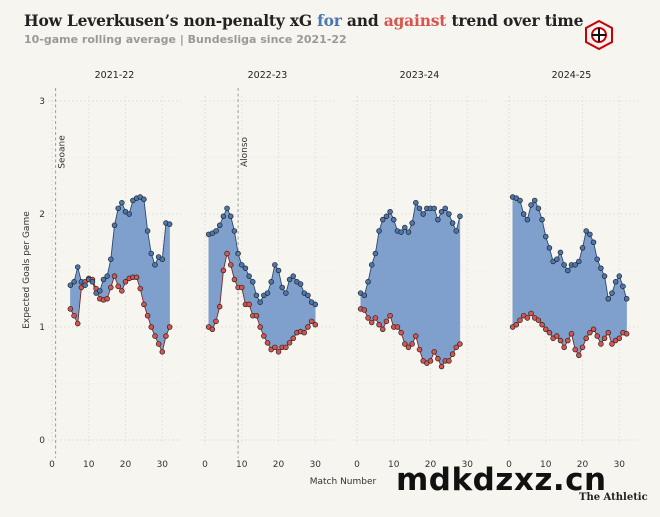  I want to click on y-tick-label: 0, so click(42, 441).